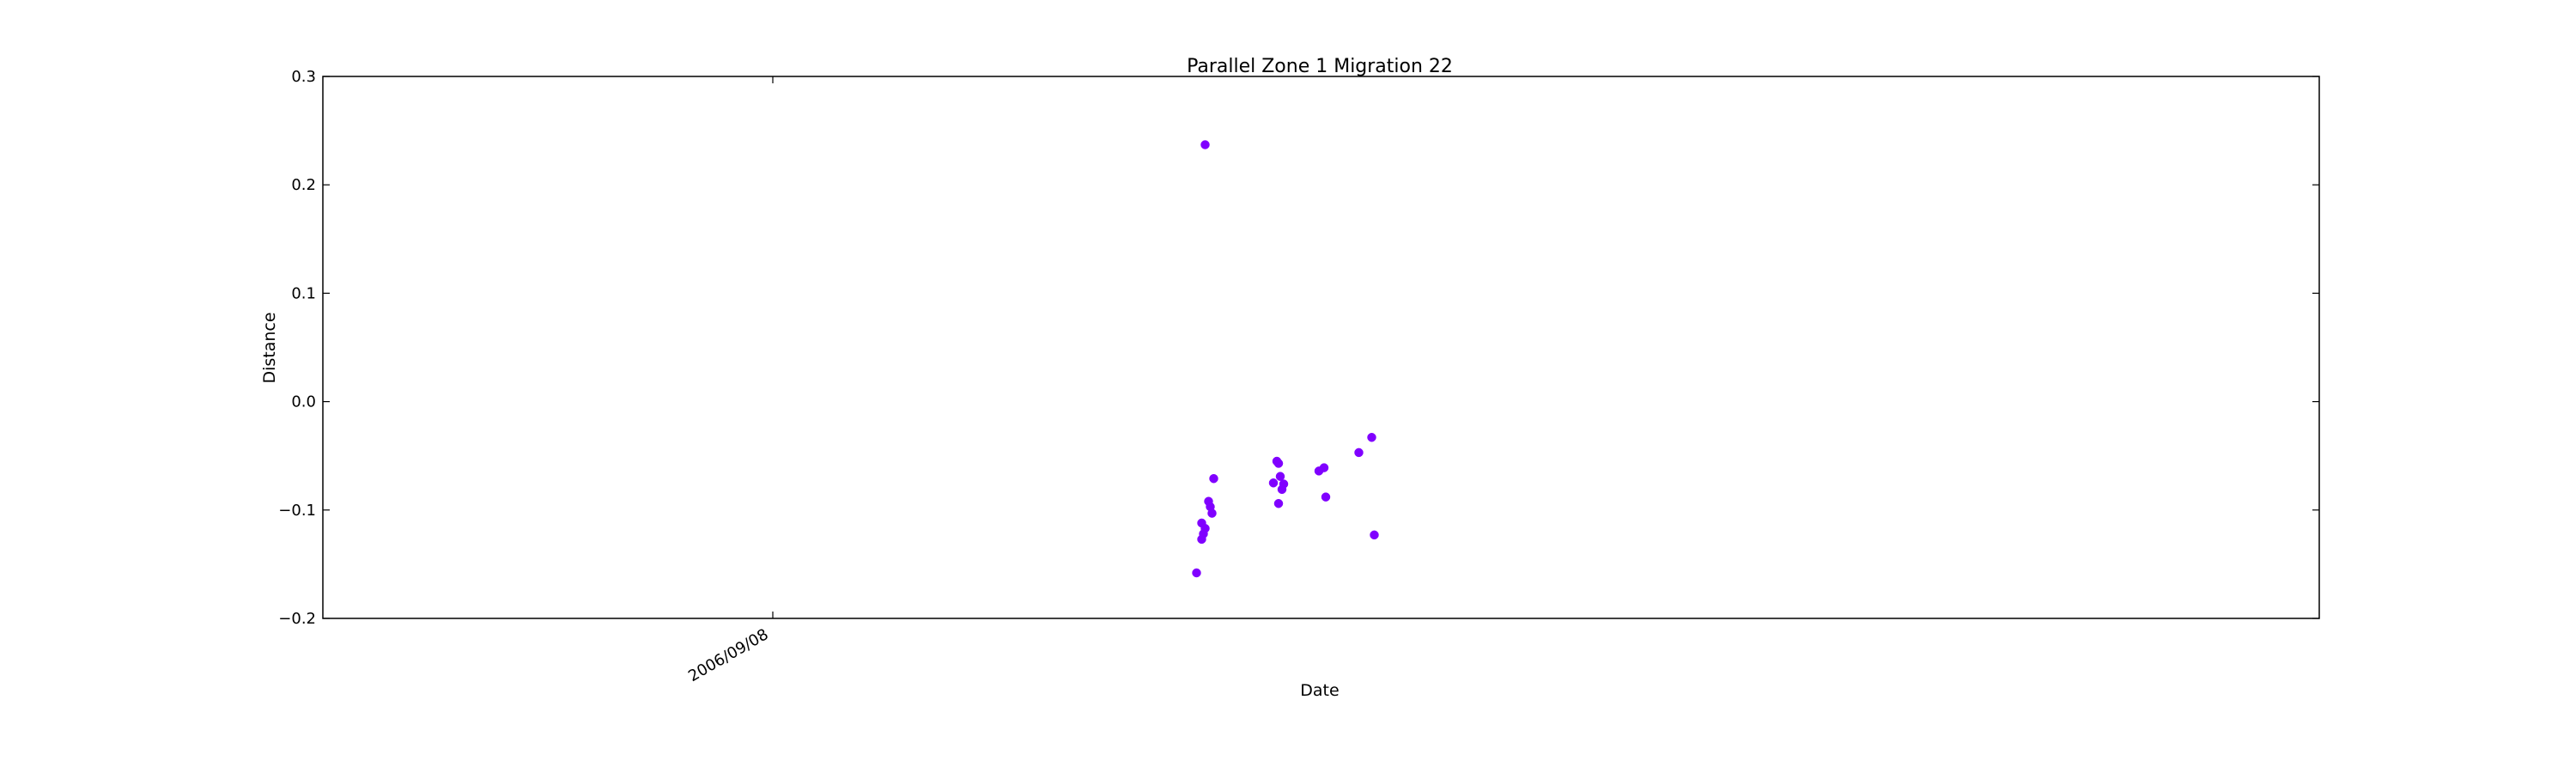 The width and height of the screenshot is (2576, 773). What do you see at coordinates (303, 185) in the screenshot?
I see `y-tick-label: 0.2` at bounding box center [303, 185].